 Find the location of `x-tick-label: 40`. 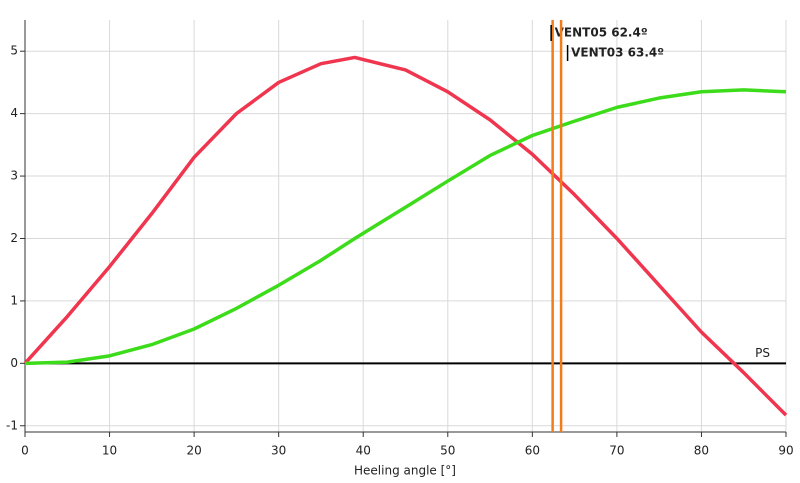

x-tick-label: 40 is located at coordinates (363, 451).